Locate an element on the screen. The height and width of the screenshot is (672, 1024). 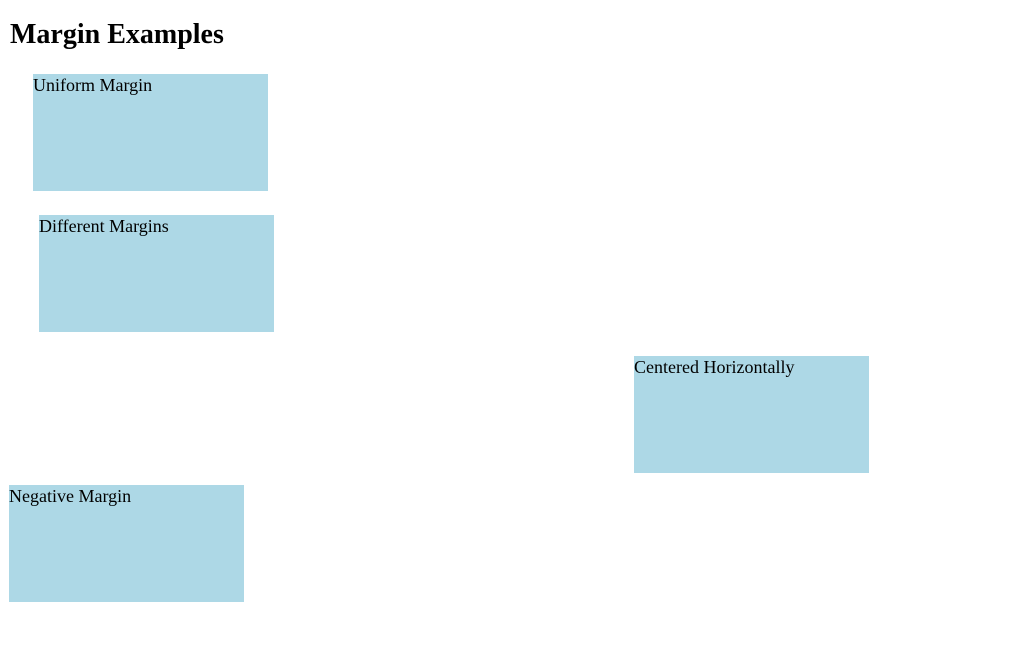
margin-box: Centered Horizontally is located at coordinates (751, 414).